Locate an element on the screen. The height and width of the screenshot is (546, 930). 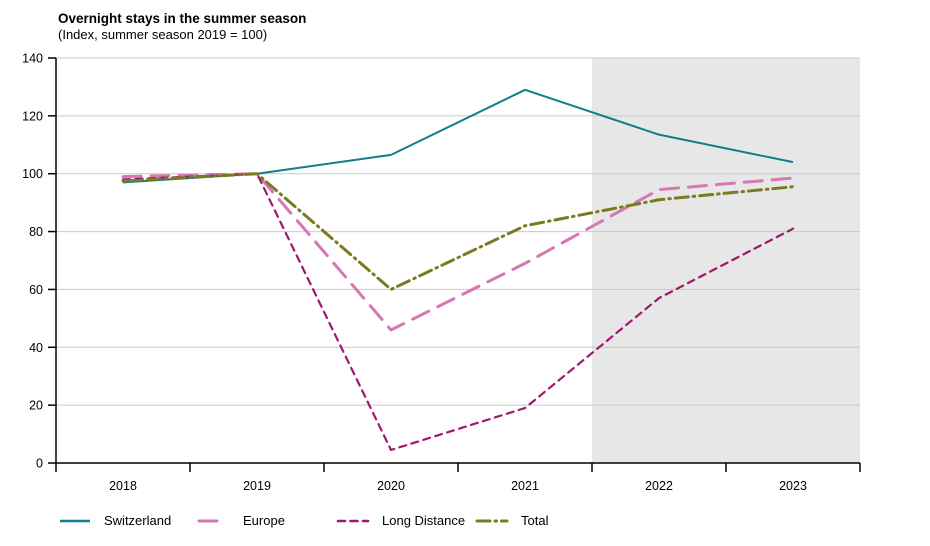
x-tick-label: 2023 is located at coordinates (793, 486).